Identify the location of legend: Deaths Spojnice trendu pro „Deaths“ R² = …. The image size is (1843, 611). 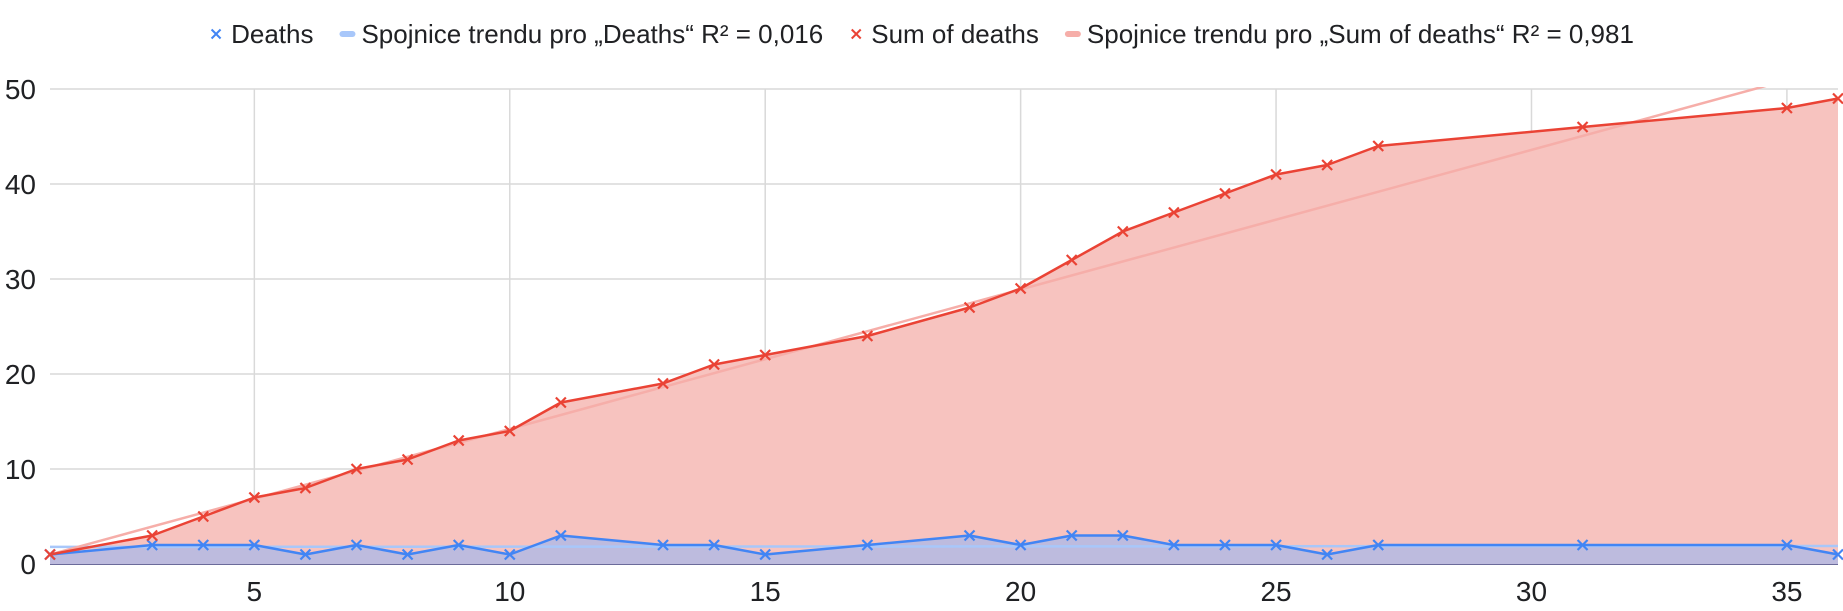
(922, 34).